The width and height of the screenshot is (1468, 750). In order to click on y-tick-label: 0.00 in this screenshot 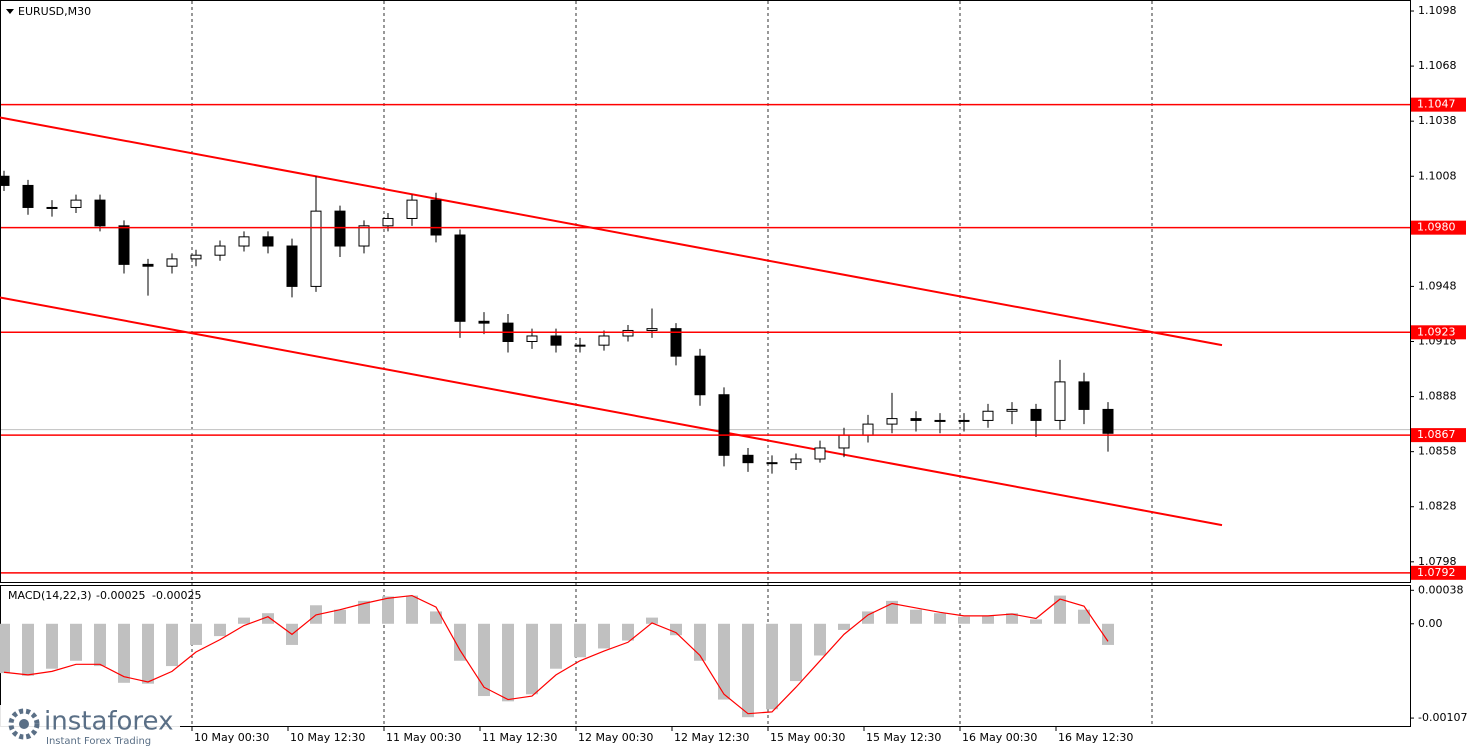, I will do `click(1430, 623)`.